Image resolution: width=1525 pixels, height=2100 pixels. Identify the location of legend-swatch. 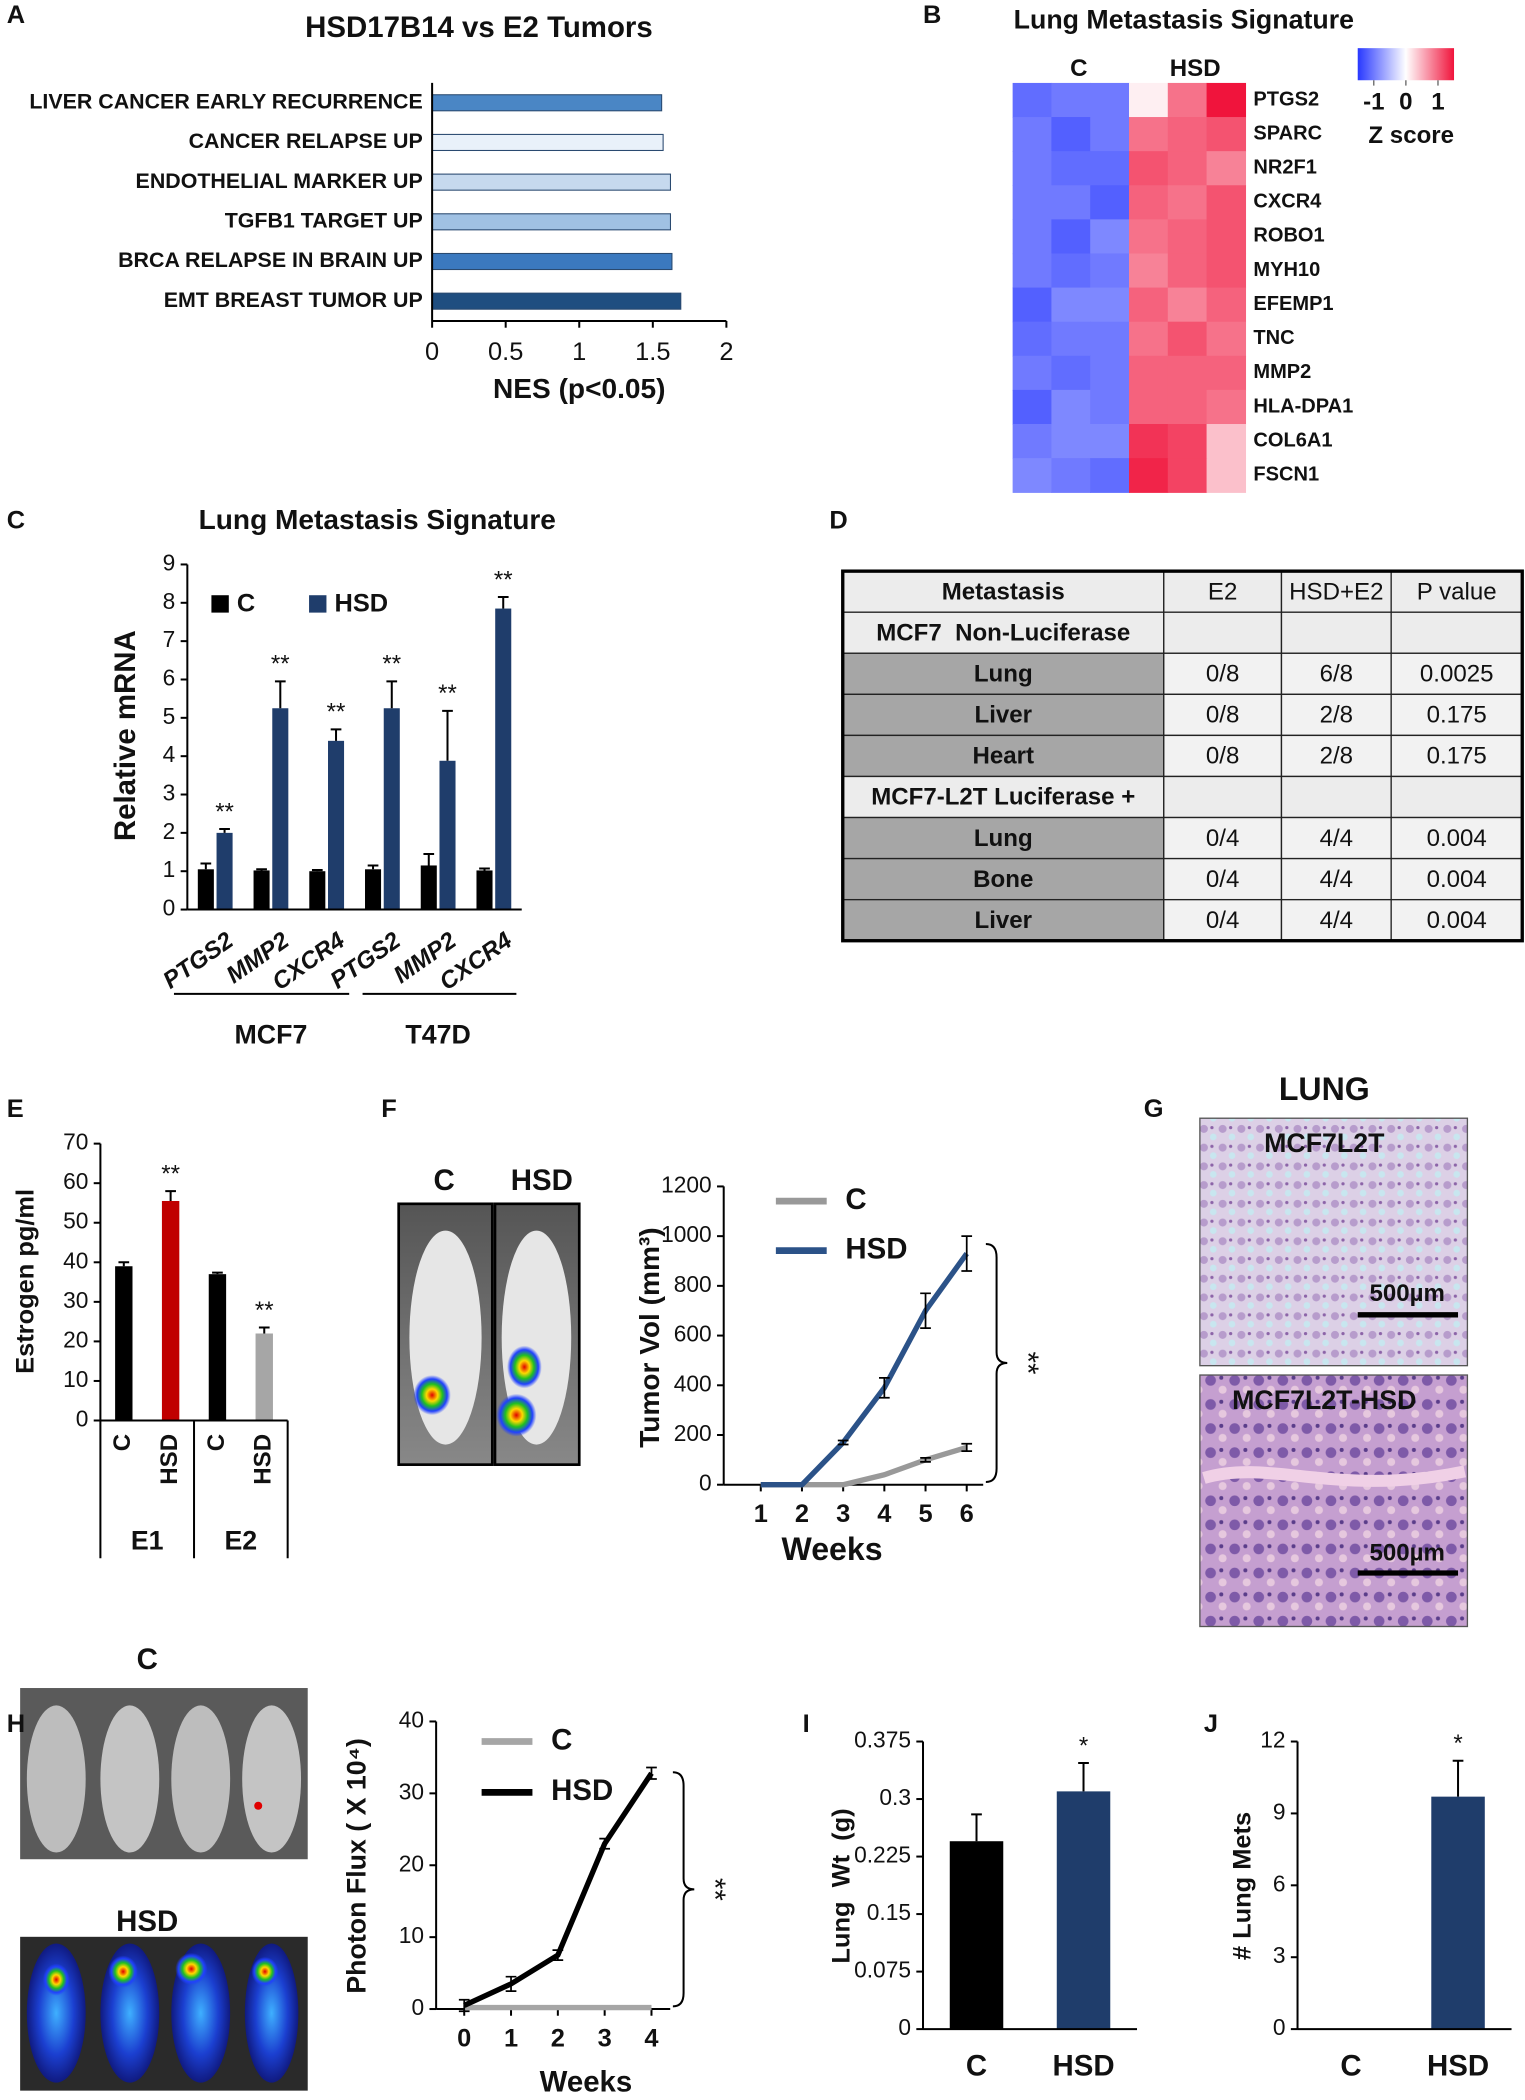
(220, 604).